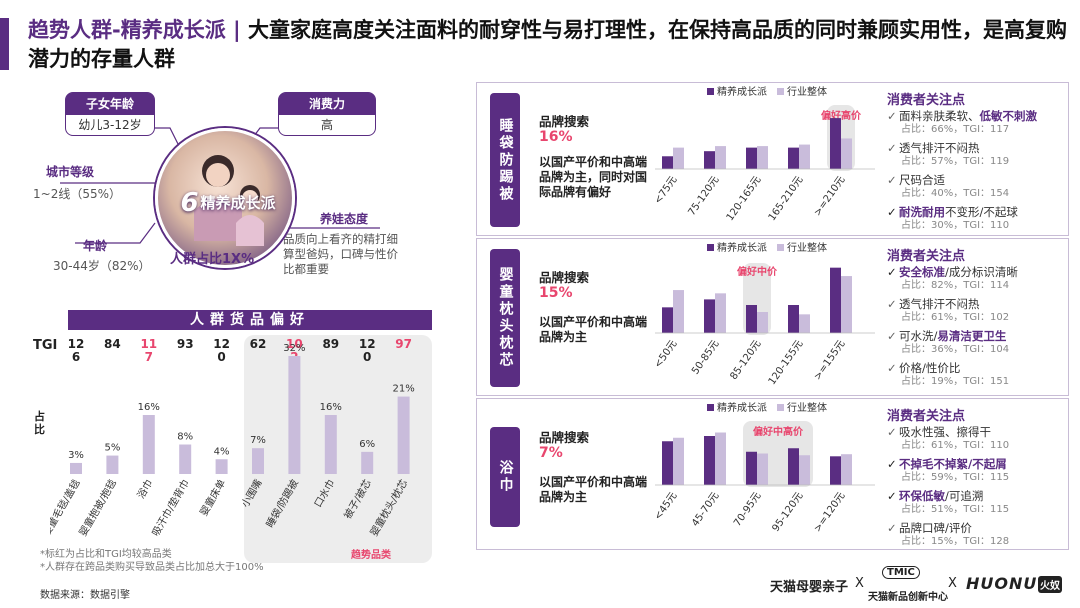 The height and width of the screenshot is (608, 1080). I want to click on tgi-label: TGI, so click(45, 345).